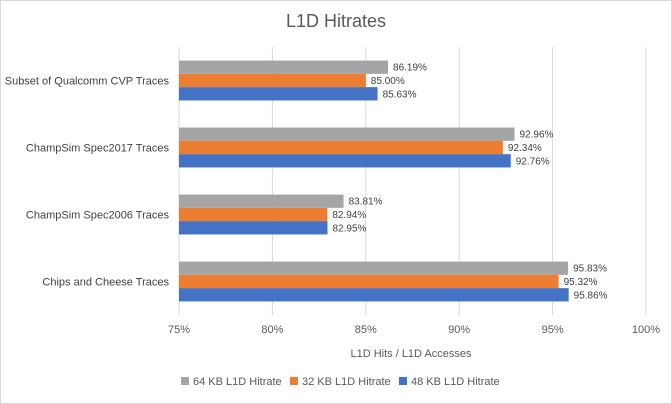 The image size is (672, 404). Describe the element at coordinates (179, 330) in the screenshot. I see `x-tick-label: 75%` at that location.